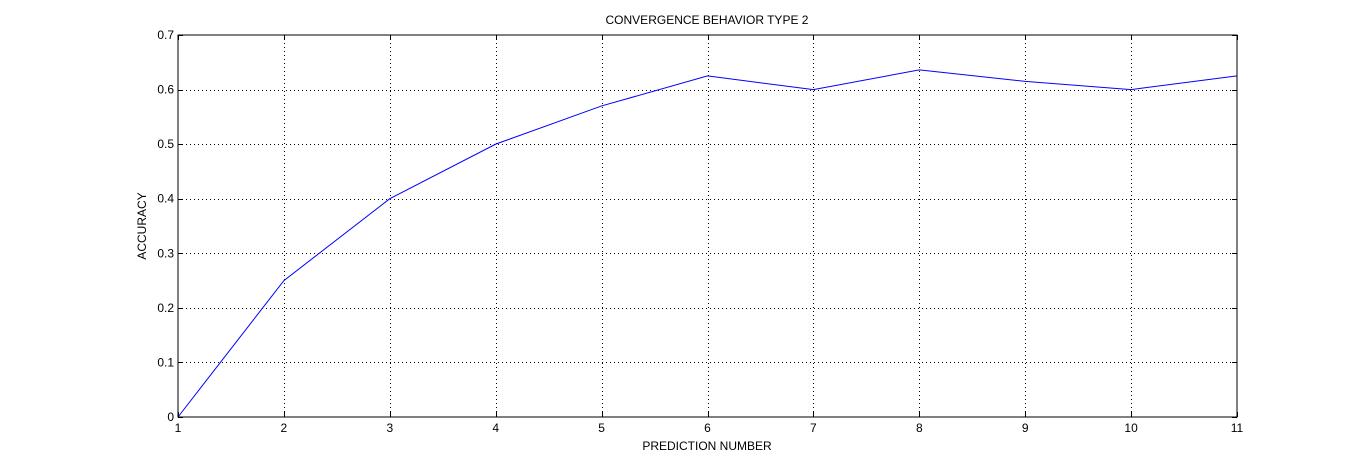  Describe the element at coordinates (389, 428) in the screenshot. I see `x-tick-label: 3` at that location.